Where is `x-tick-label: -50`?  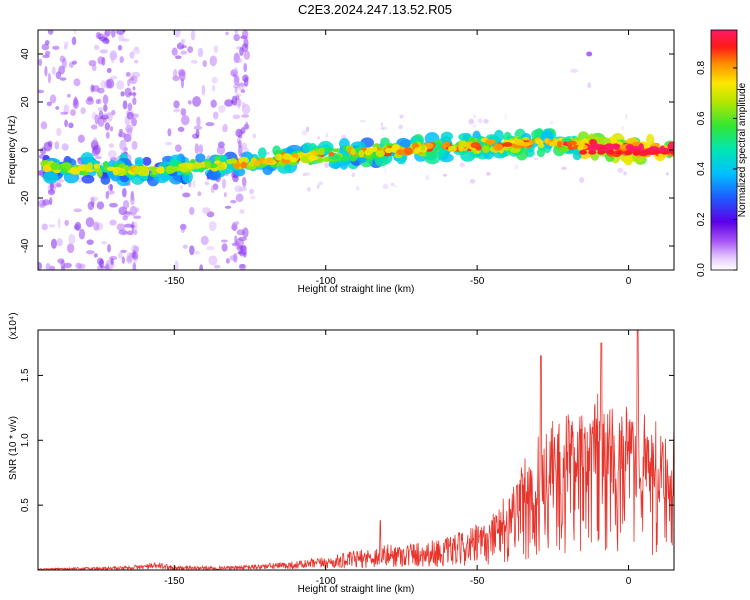 x-tick-label: -50 is located at coordinates (477, 281).